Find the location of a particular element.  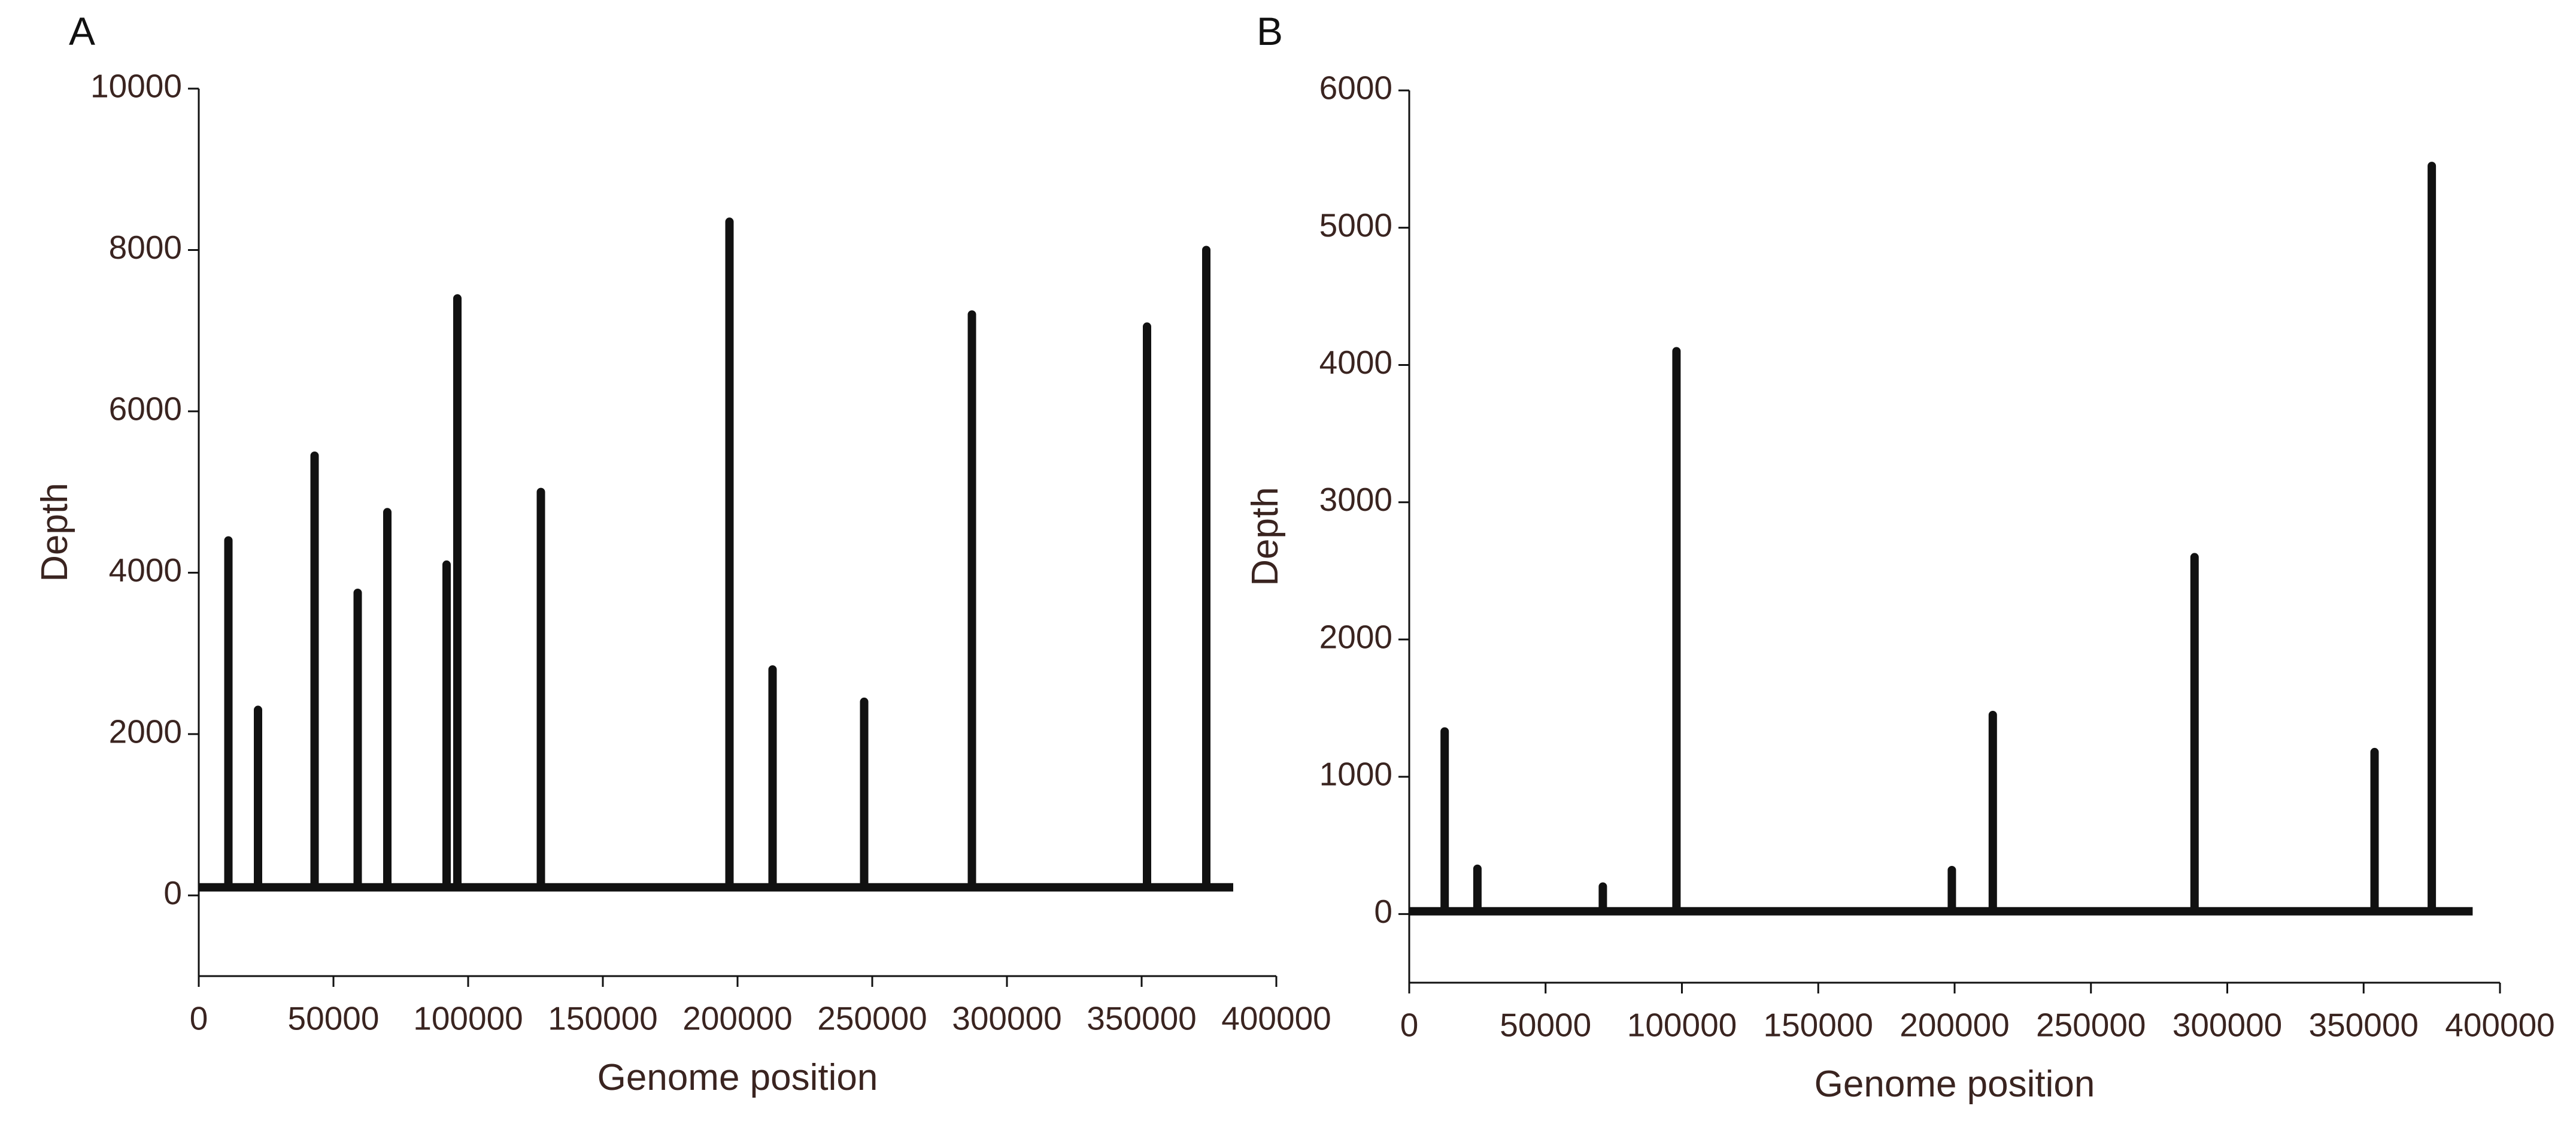

y-tick-label: 8000 is located at coordinates (145, 247).